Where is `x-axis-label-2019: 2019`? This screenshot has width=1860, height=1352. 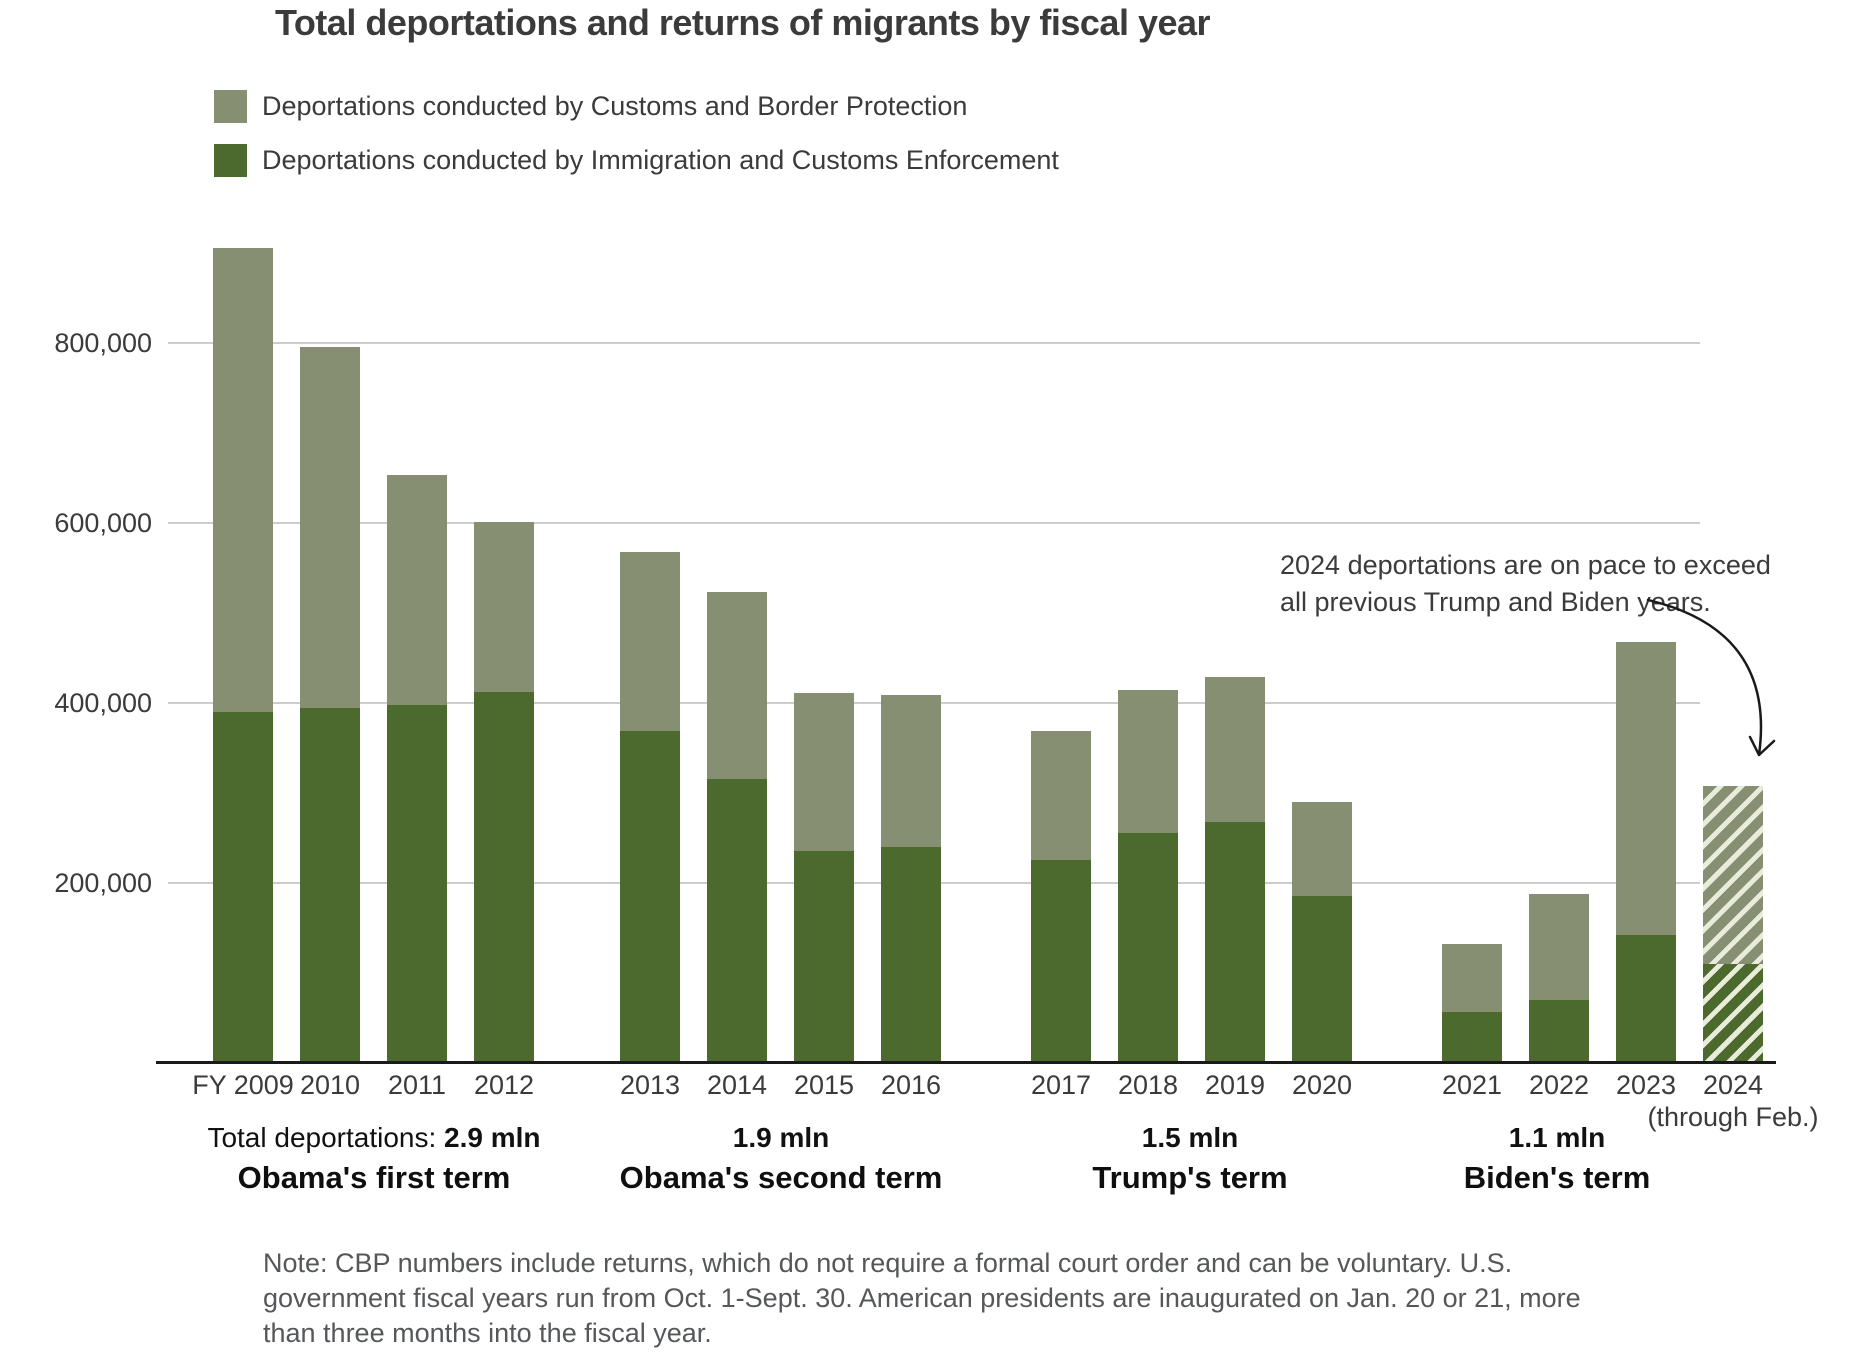
x-axis-label-2019: 2019 is located at coordinates (1235, 1085).